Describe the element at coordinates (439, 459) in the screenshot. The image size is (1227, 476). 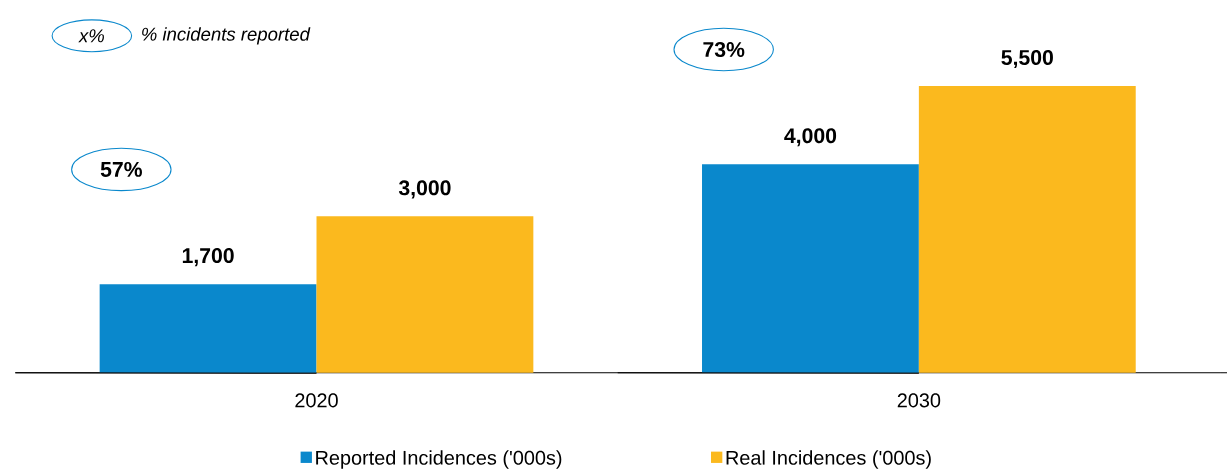
I see `legend-label: Reported Incidences ('000s)` at that location.